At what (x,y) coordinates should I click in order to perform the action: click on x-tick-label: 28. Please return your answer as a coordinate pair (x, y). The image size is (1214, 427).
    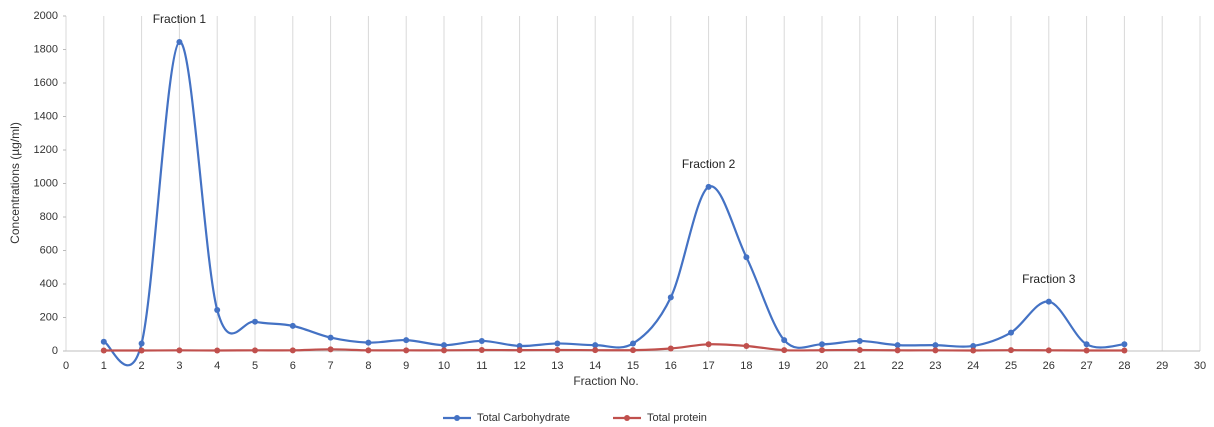
    Looking at the image, I should click on (1124, 366).